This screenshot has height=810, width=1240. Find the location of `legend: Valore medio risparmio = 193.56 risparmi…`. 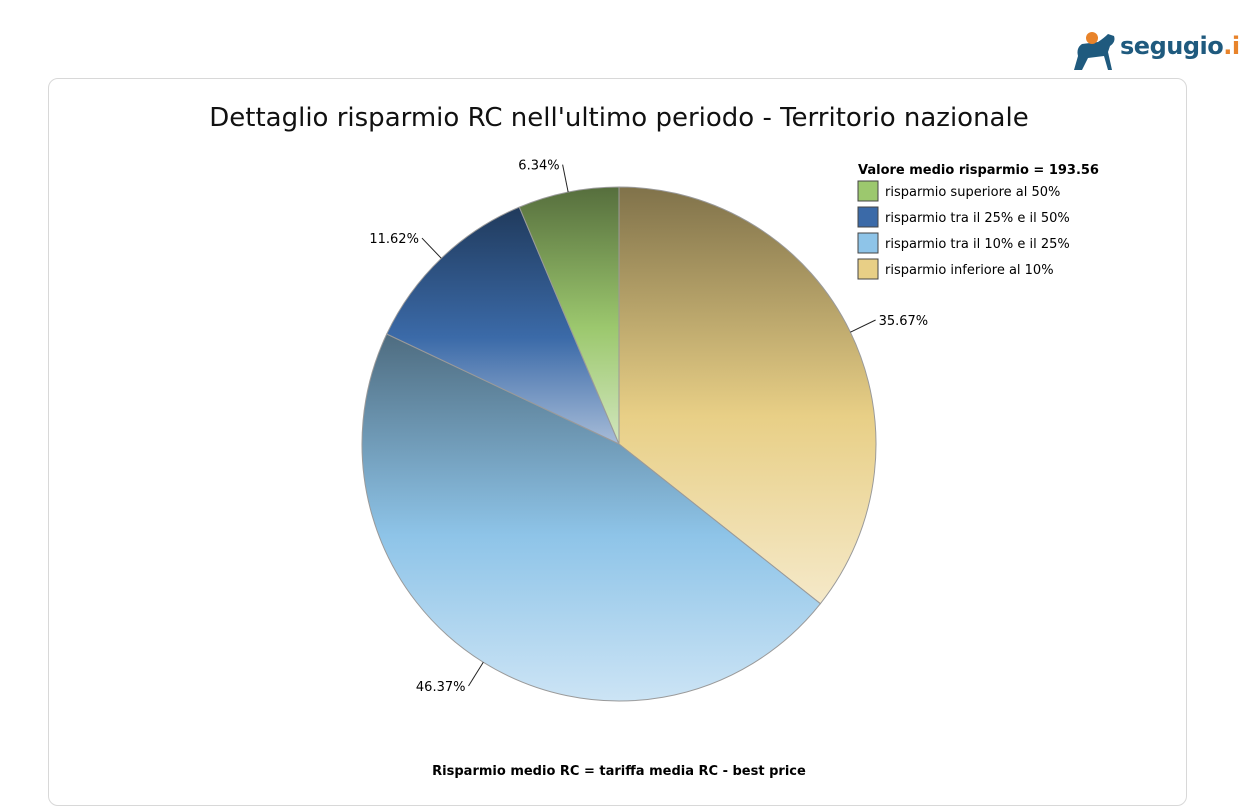

legend: Valore medio risparmio = 193.56 risparmi… is located at coordinates (978, 221).